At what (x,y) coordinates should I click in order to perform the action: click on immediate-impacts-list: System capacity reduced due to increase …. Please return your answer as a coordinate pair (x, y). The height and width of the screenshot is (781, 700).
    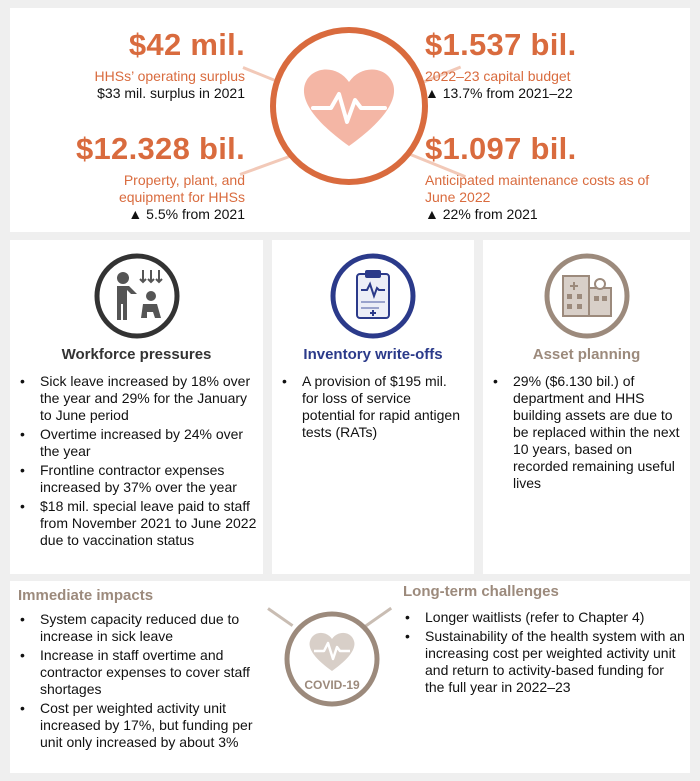
    Looking at the image, I should click on (140, 682).